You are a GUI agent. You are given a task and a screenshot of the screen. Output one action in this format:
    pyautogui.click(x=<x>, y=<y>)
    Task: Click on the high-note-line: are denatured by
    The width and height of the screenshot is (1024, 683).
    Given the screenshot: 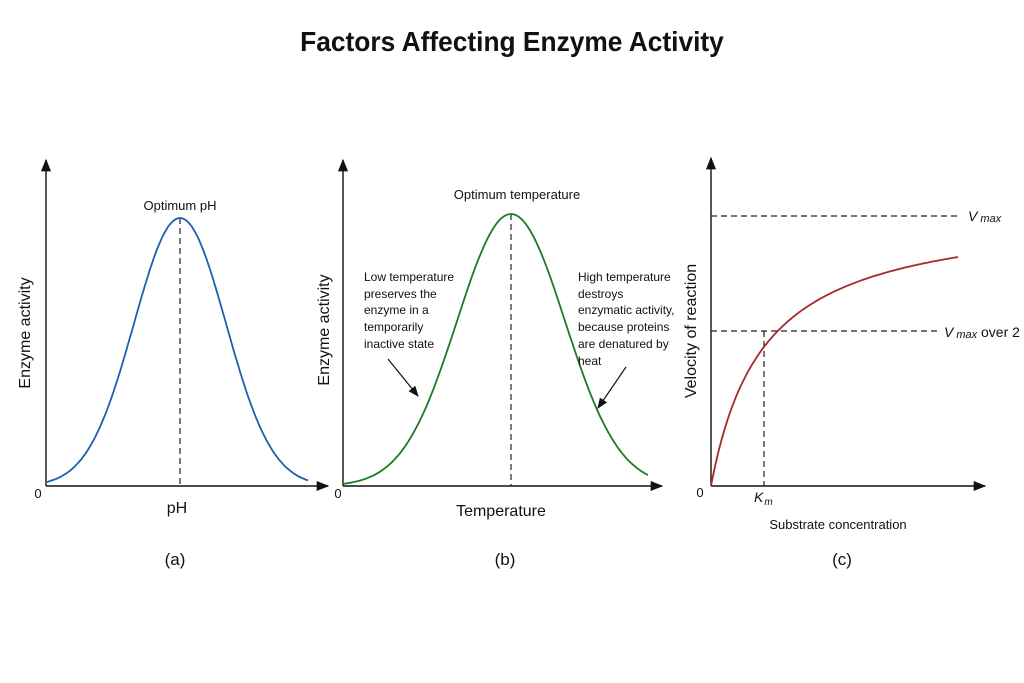 What is the action you would take?
    pyautogui.click(x=623, y=344)
    